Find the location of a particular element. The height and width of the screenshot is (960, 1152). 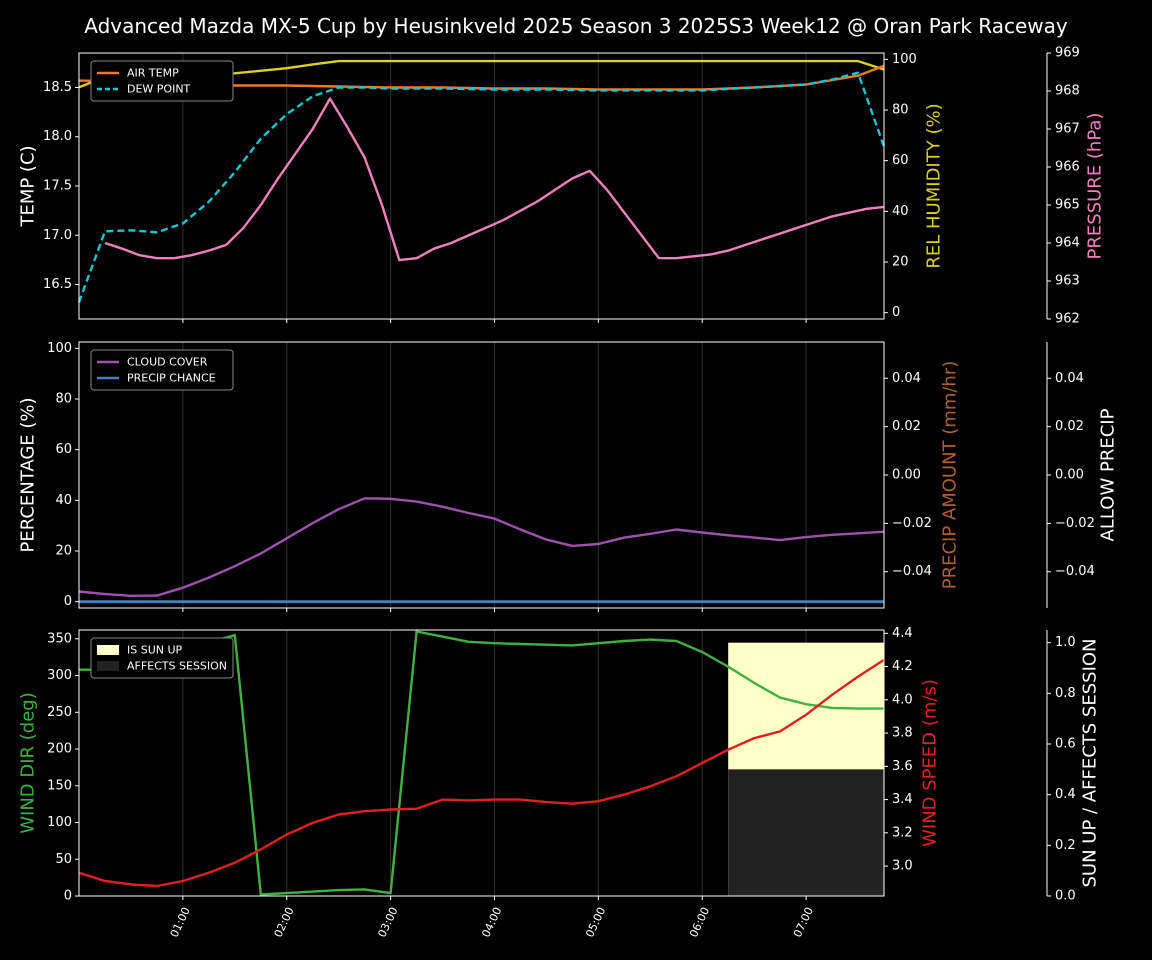

right-tick-label: 40 is located at coordinates (900, 211).